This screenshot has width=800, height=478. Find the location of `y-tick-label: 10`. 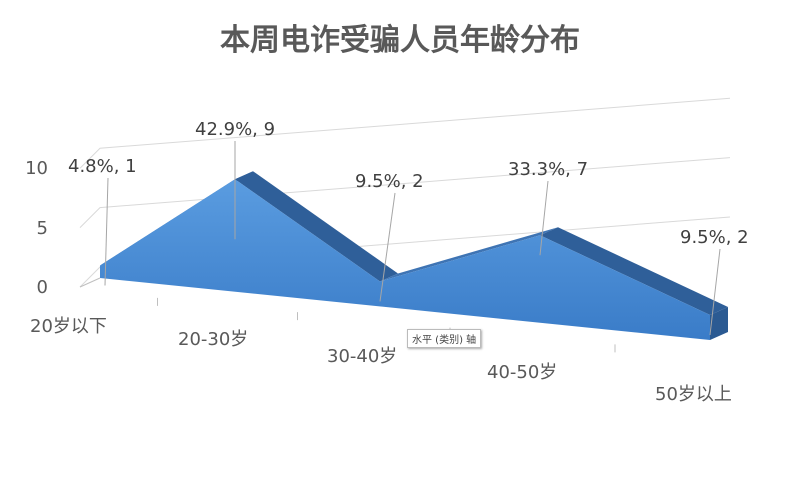

y-tick-label: 10 is located at coordinates (36, 168).